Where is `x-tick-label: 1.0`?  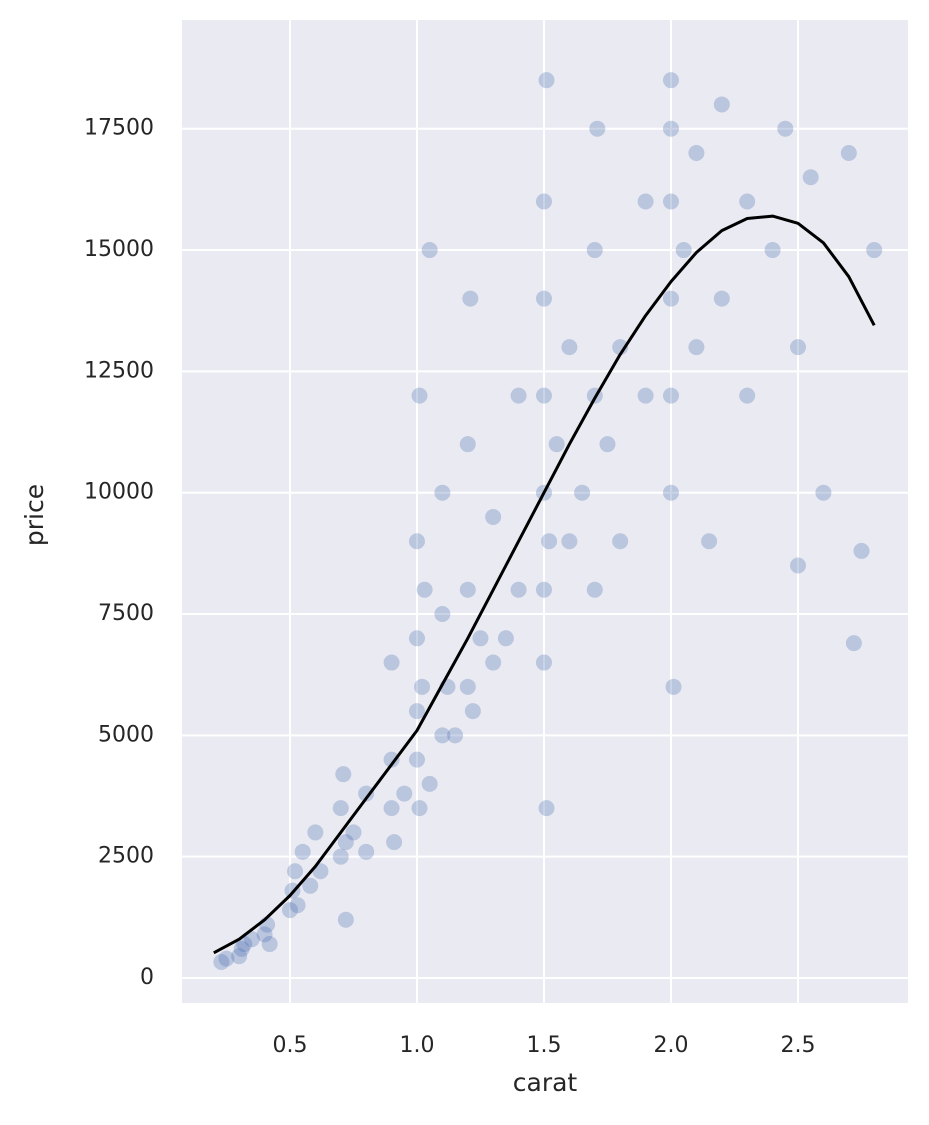 x-tick-label: 1.0 is located at coordinates (416, 1045).